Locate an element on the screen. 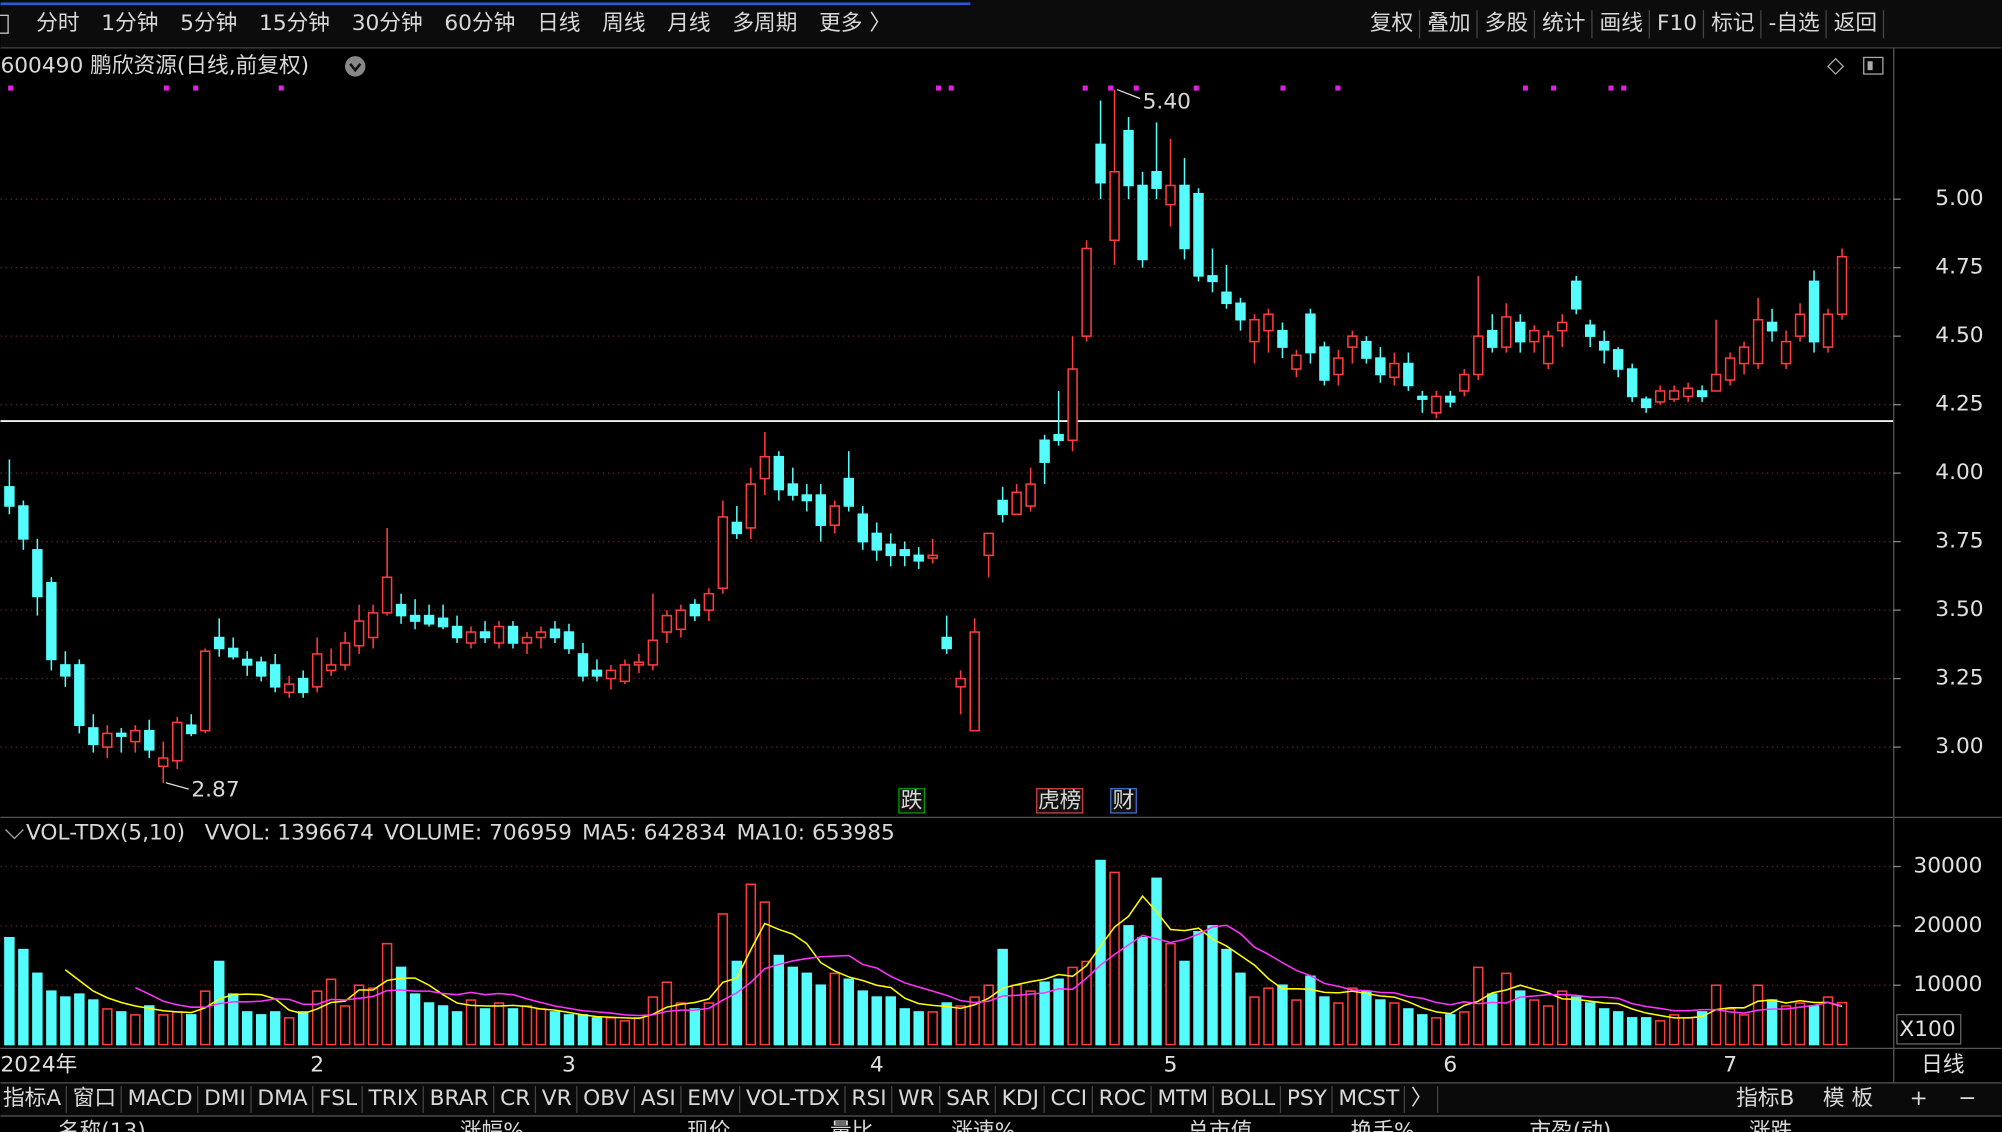 The width and height of the screenshot is (2002, 1132). diamond-icon is located at coordinates (1836, 66).